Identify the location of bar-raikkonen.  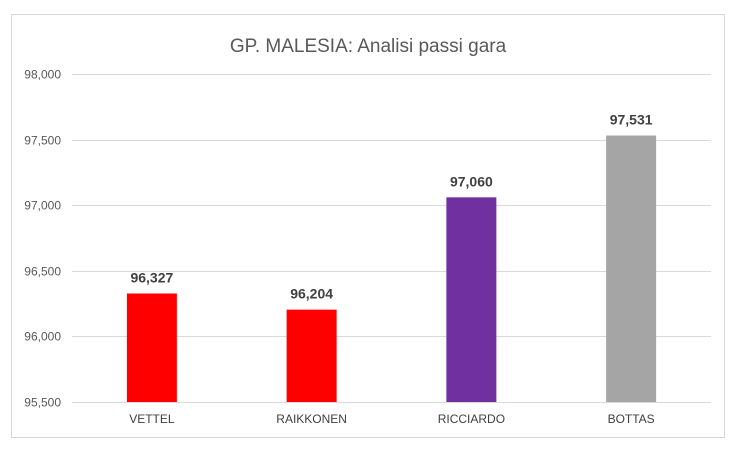
(311, 355).